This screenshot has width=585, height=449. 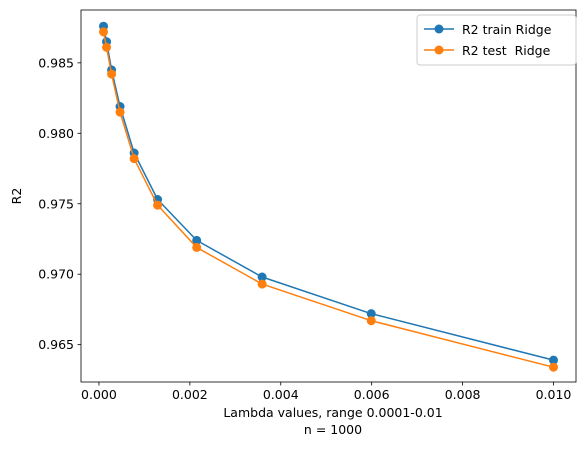 I want to click on y-axis-label: R2, so click(x=16, y=196).